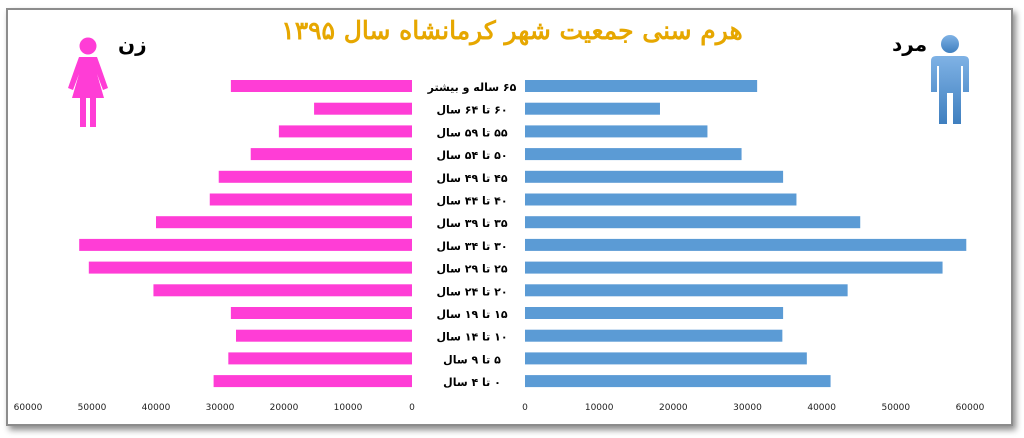 This screenshot has height=438, width=1024. Describe the element at coordinates (471, 269) in the screenshot. I see `category-label: ۲۵ تا ۲۹ سال` at that location.